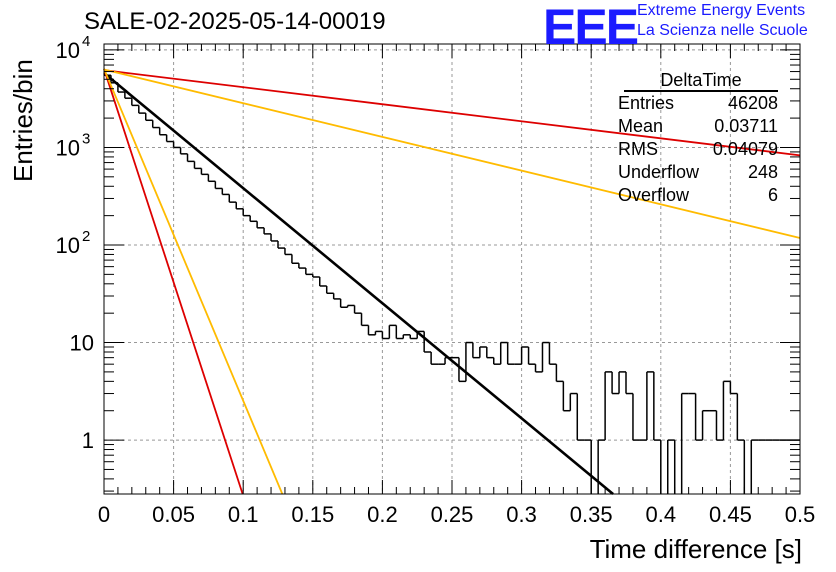 The image size is (836, 572). I want to click on x-tick-label: 0, so click(104, 514).